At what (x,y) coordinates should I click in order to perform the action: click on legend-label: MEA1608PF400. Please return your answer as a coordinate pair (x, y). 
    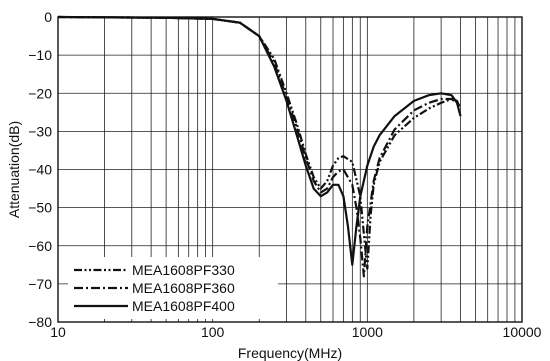
    Looking at the image, I should click on (183, 306).